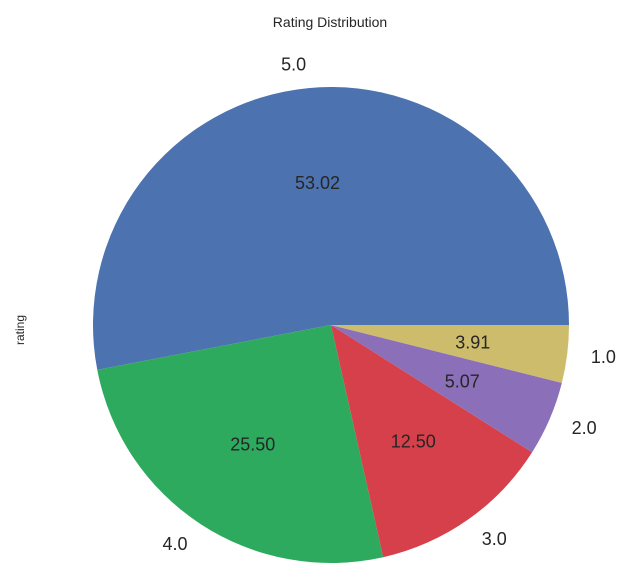  What do you see at coordinates (175, 544) in the screenshot?
I see `category-label-4.0: 4.0` at bounding box center [175, 544].